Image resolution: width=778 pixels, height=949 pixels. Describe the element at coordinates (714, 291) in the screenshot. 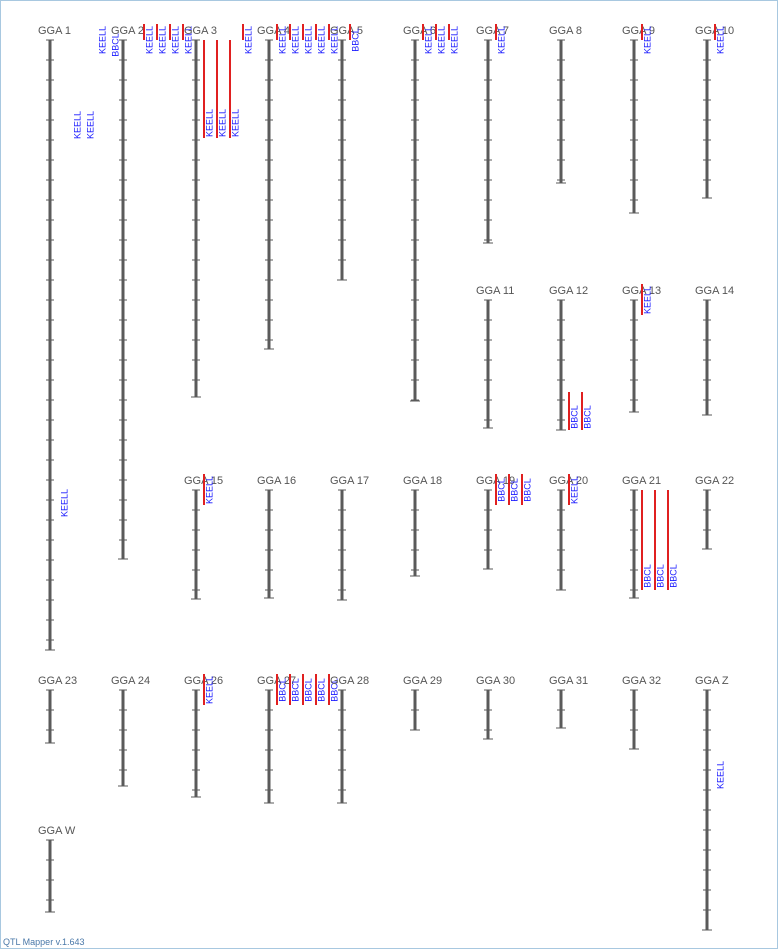

I see `chromosome-label: GGA 14` at that location.